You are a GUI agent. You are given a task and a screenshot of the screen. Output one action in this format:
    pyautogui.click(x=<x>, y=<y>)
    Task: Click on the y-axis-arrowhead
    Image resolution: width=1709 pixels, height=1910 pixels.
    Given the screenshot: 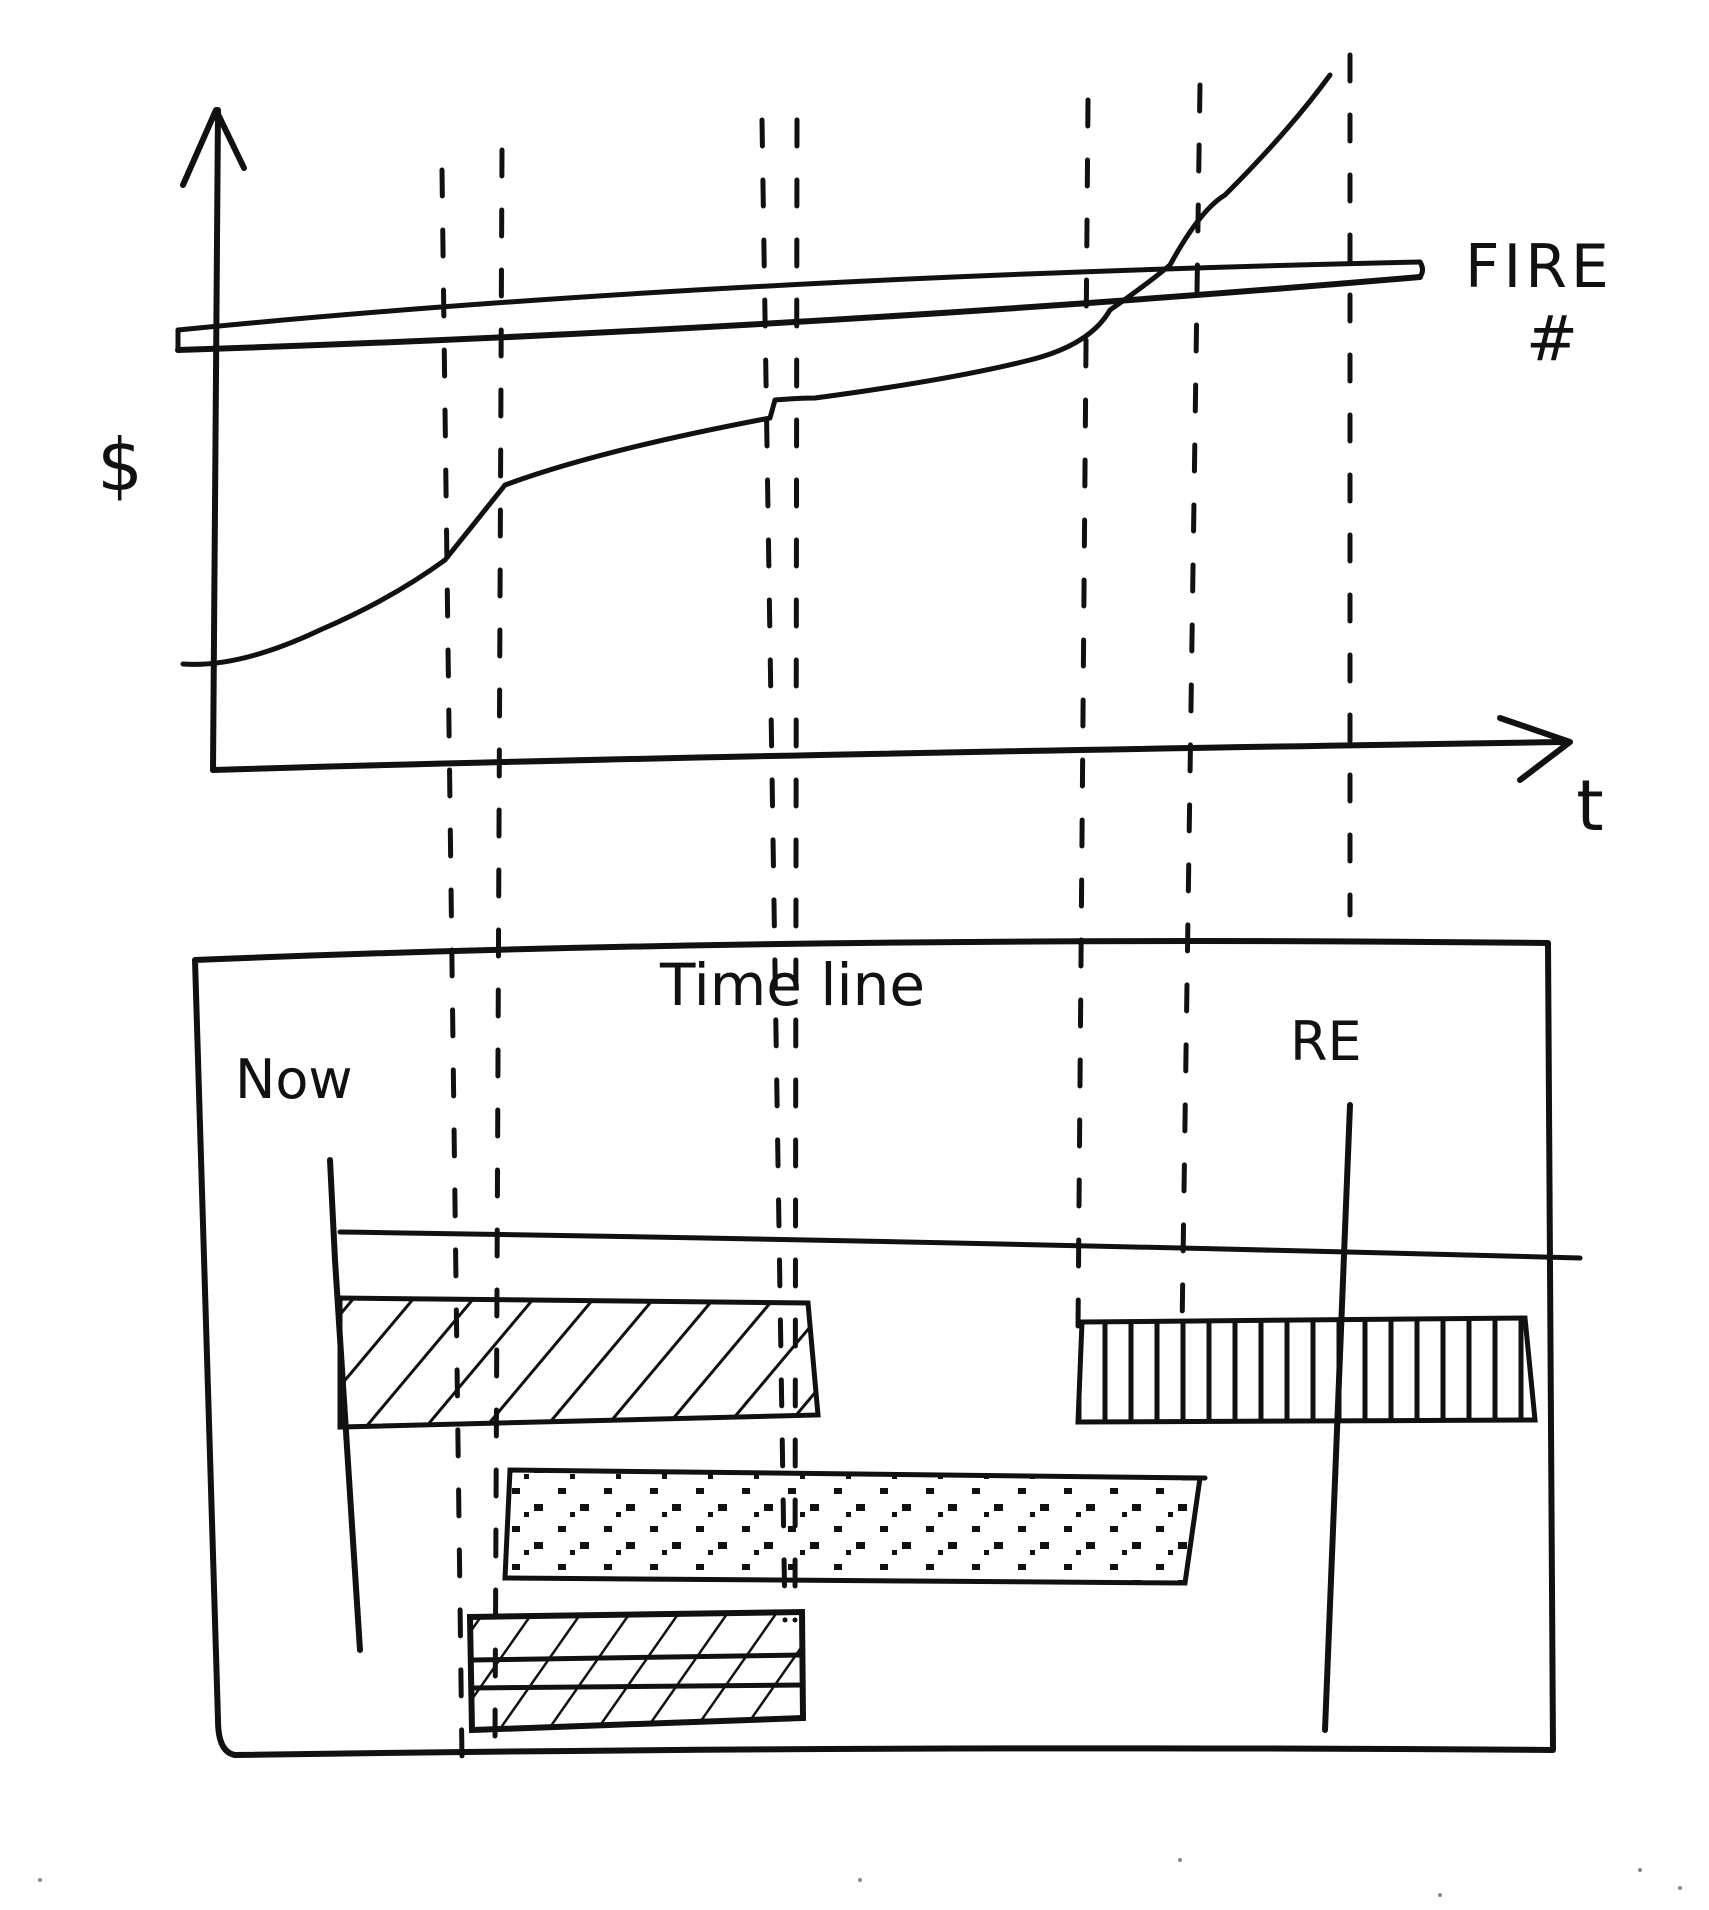 What is the action you would take?
    pyautogui.click(x=213, y=147)
    